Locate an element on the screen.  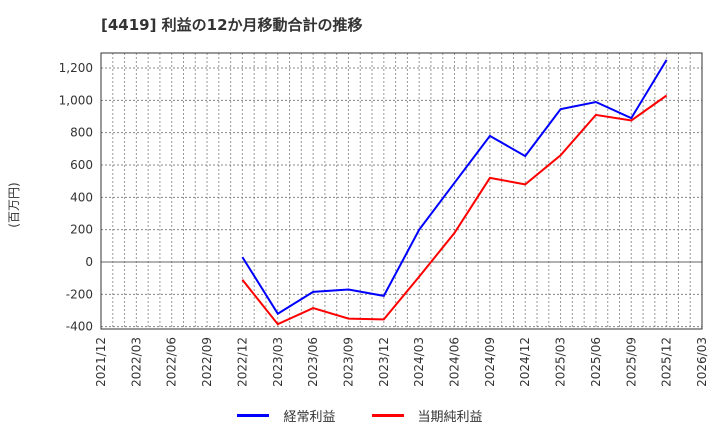
legend: 経常利益 当期純利益 is located at coordinates (360, 415).